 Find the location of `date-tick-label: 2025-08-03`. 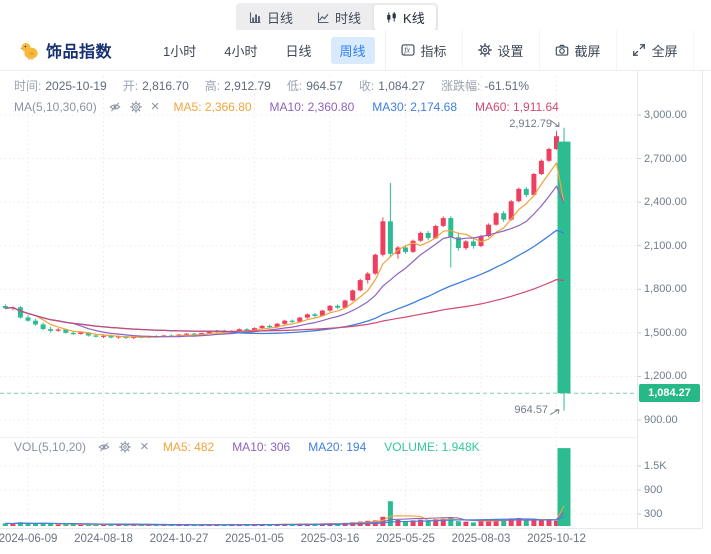

date-tick-label: 2025-08-03 is located at coordinates (481, 539).